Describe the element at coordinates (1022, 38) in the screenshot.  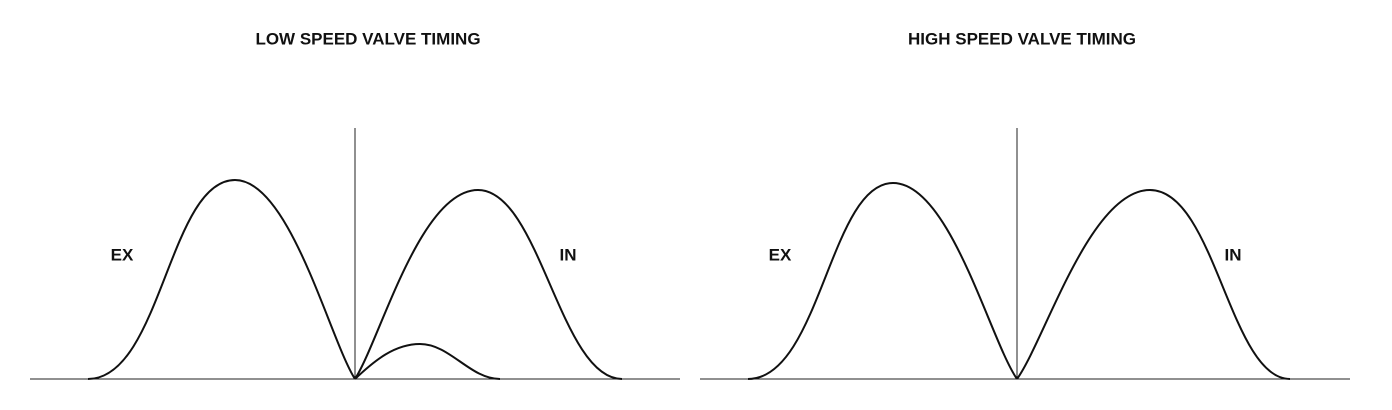
I see `panel-title: HIGH SPEED VALVE TIMING` at that location.